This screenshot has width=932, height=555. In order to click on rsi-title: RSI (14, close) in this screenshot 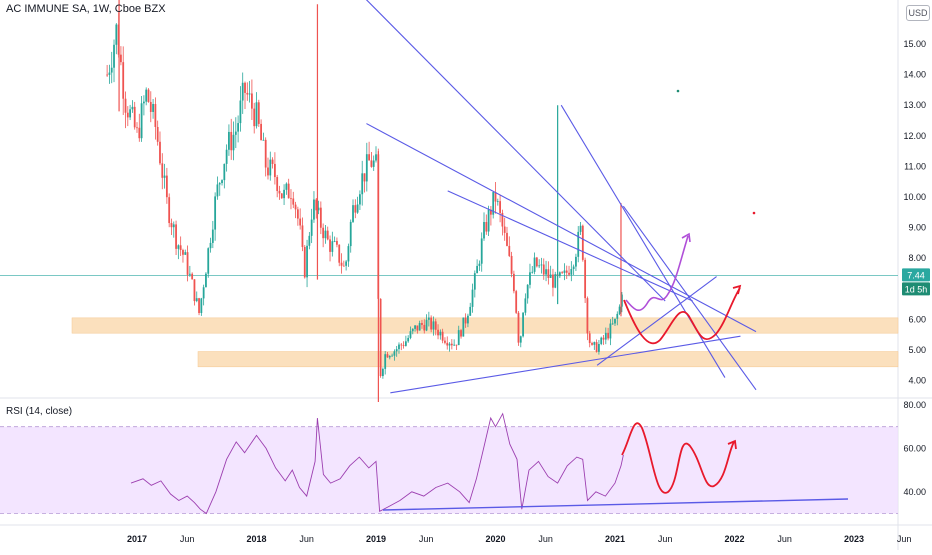, I will do `click(39, 411)`.